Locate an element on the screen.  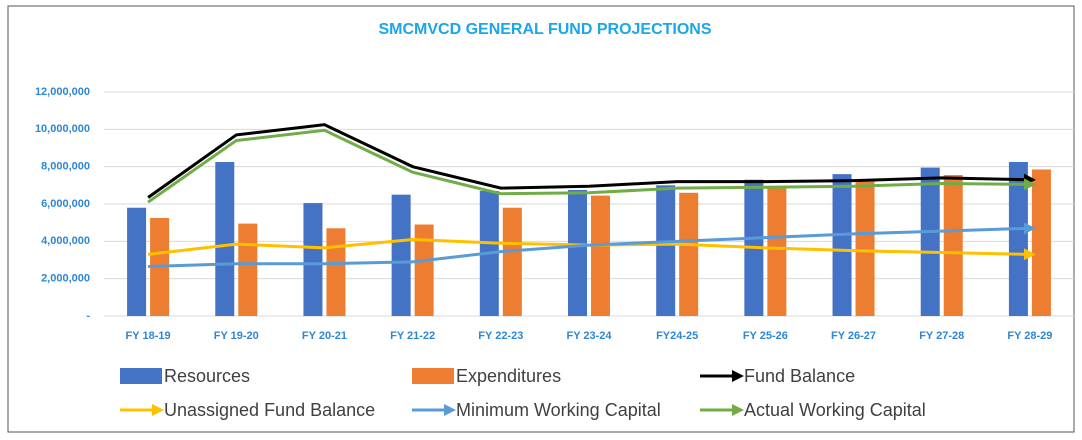
x-tick-label: FY 28-29 is located at coordinates (1029, 336).